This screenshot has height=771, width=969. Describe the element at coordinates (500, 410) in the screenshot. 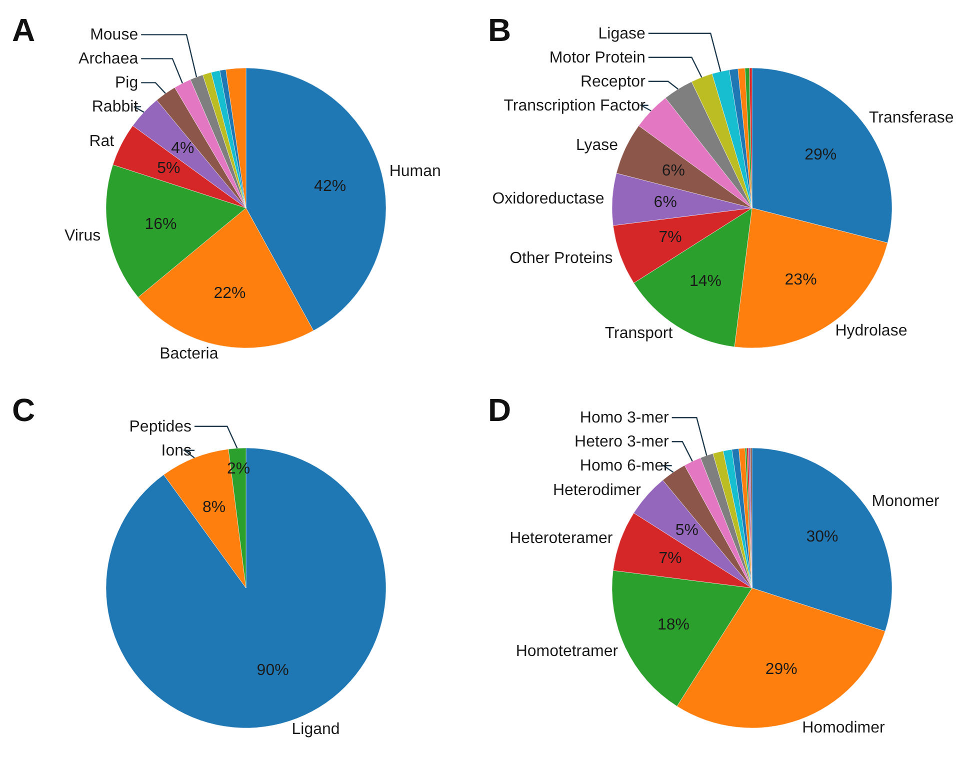

I see `chart-title: D` at that location.